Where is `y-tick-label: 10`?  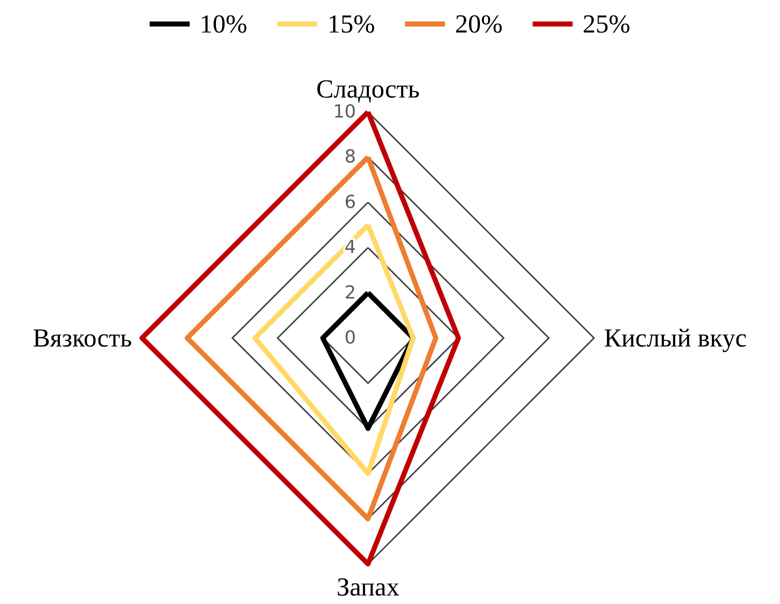
y-tick-label: 10 is located at coordinates (344, 112).